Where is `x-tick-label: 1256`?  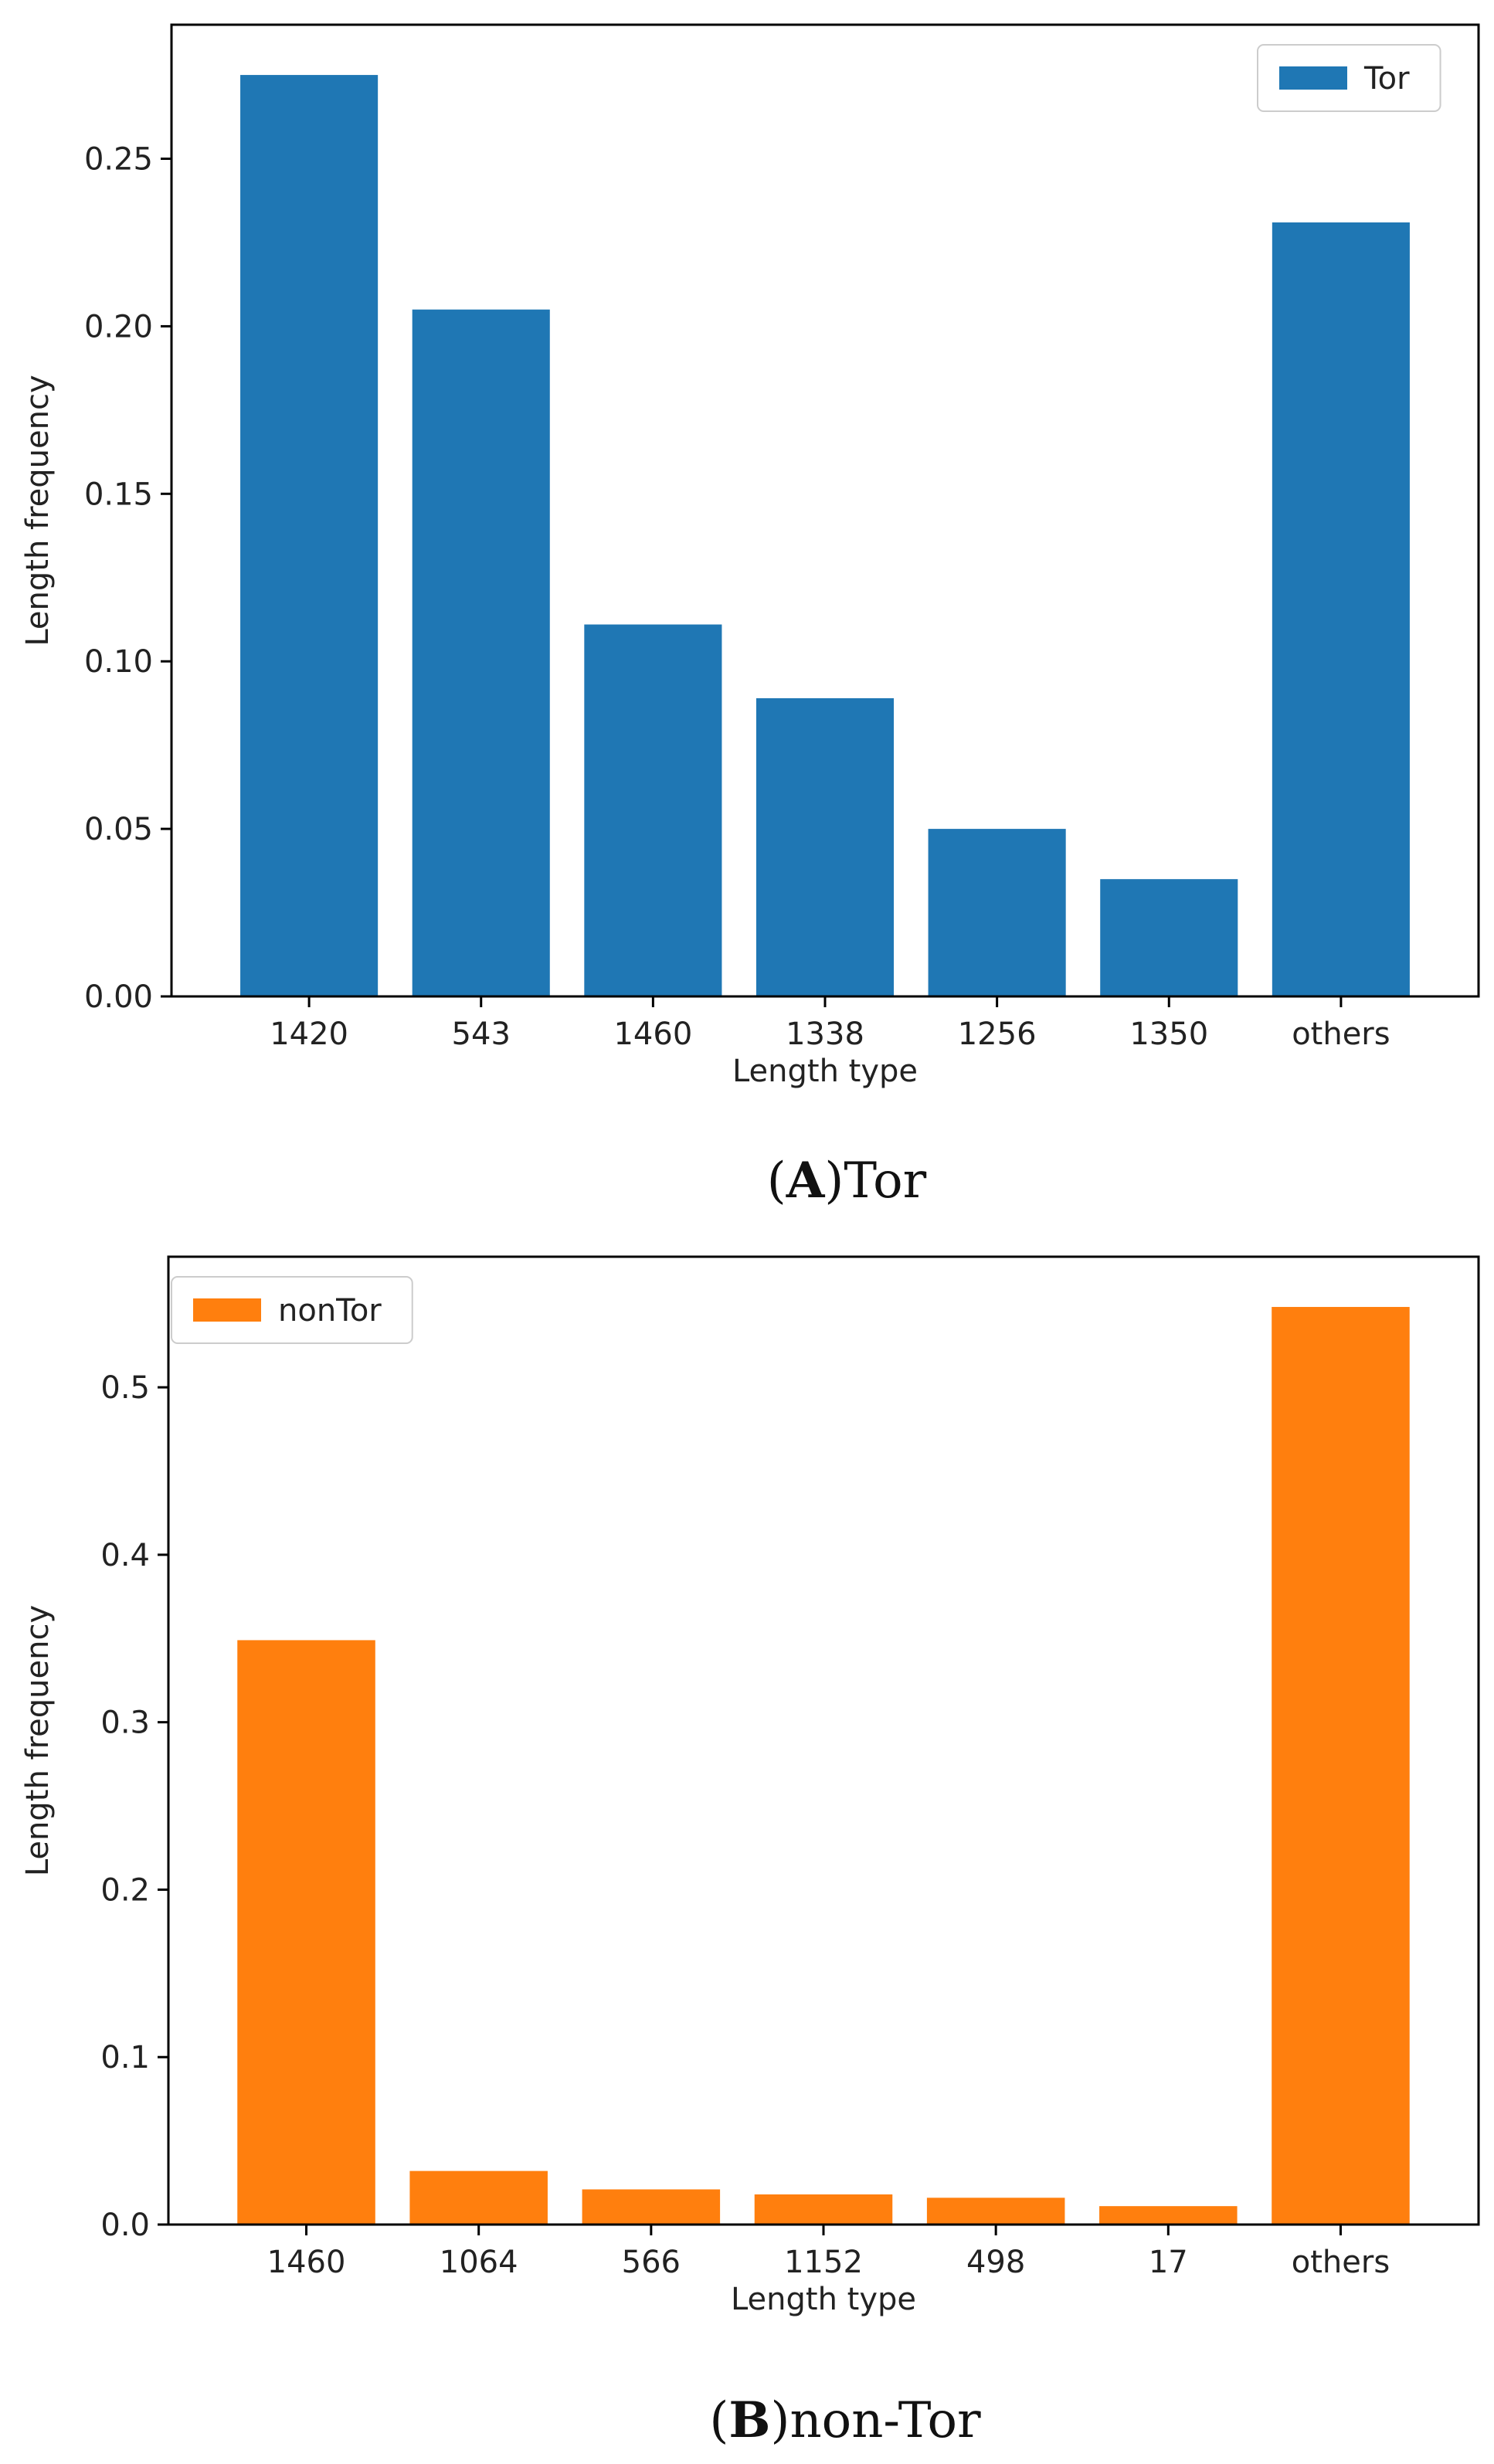
x-tick-label: 1256 is located at coordinates (998, 1034).